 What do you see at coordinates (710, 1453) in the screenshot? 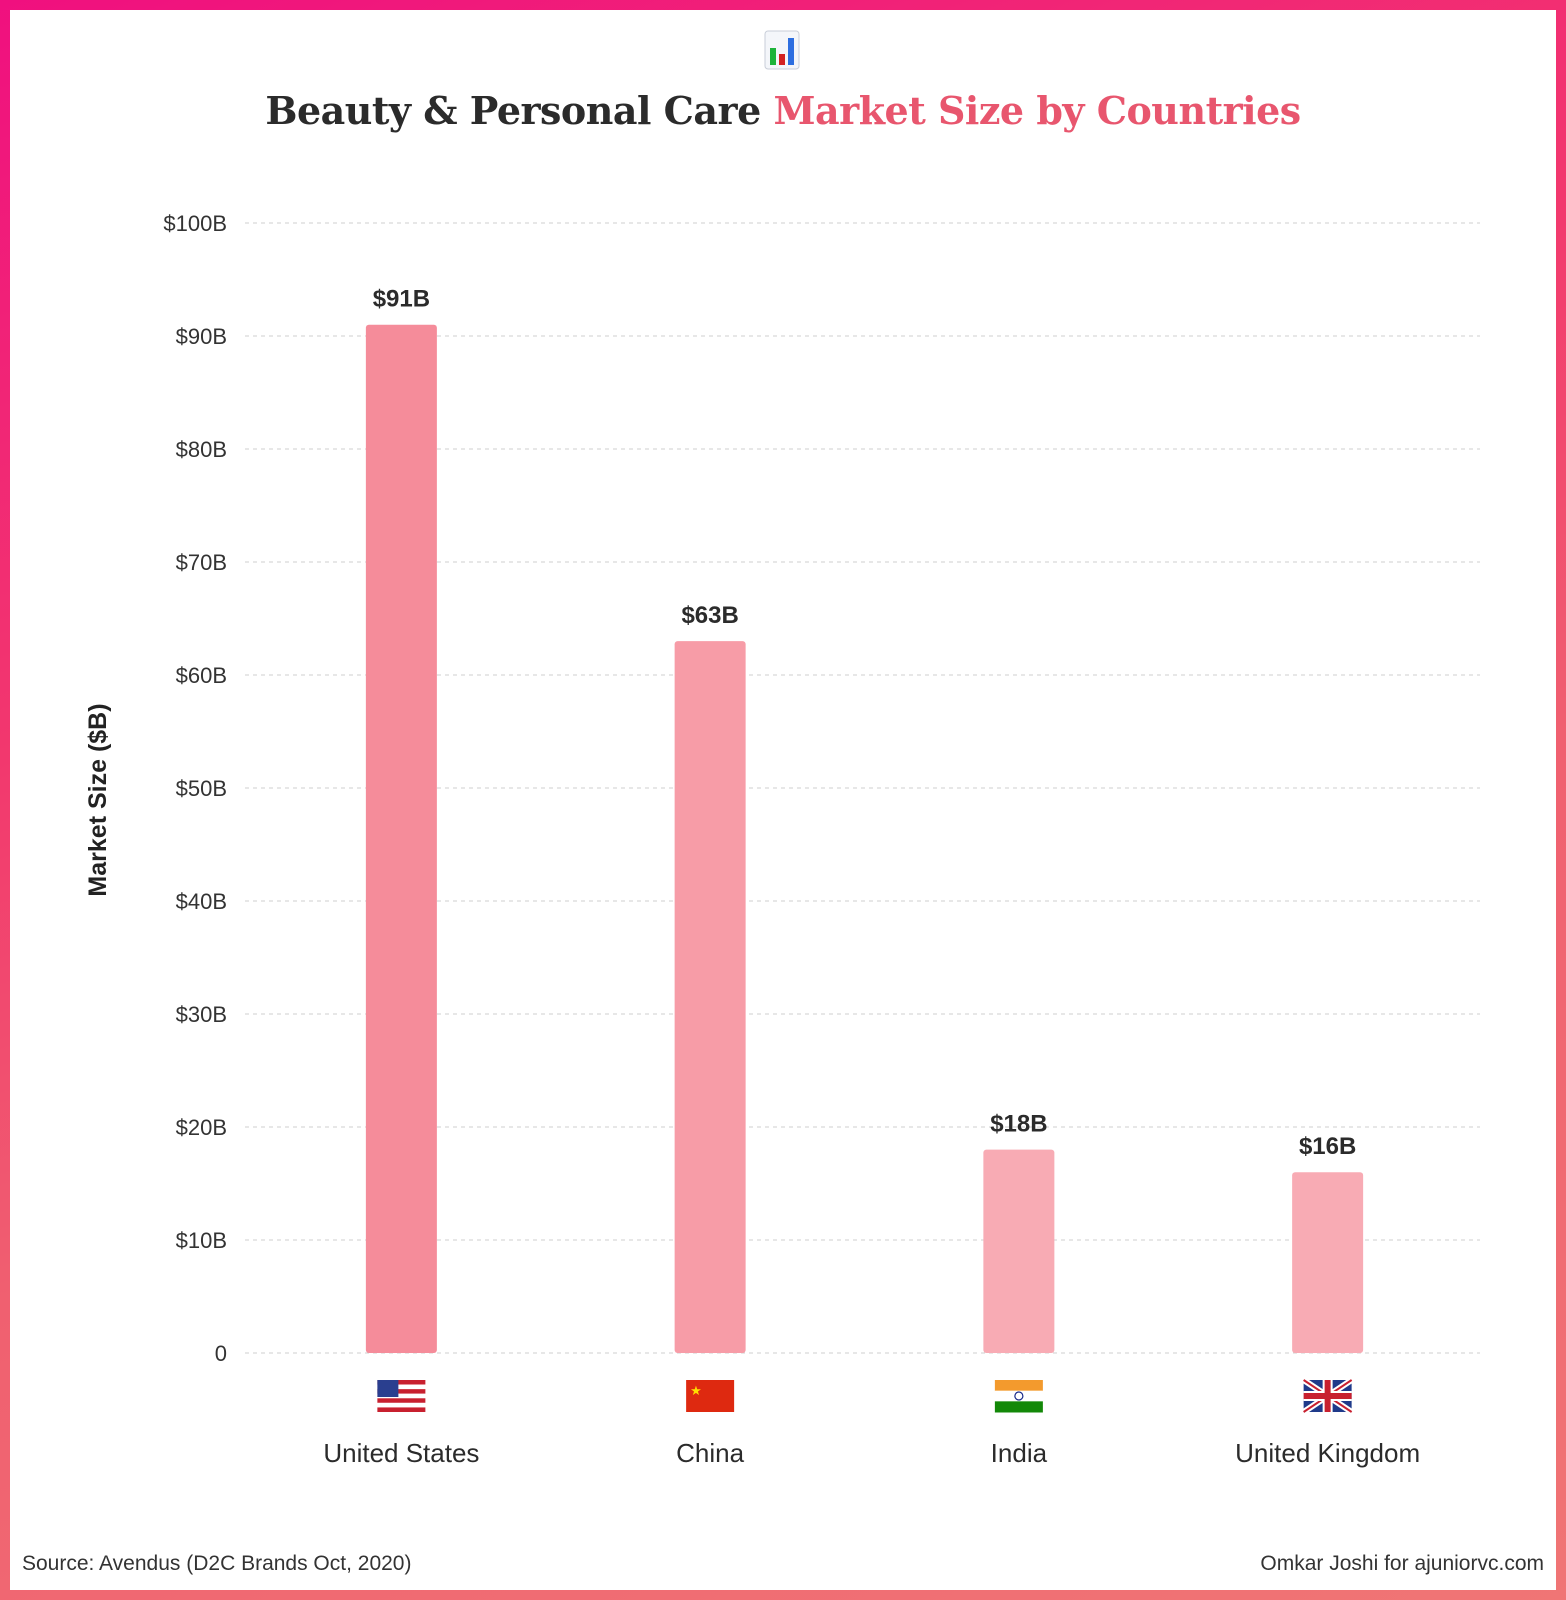
I see `x-tick-label: China` at bounding box center [710, 1453].